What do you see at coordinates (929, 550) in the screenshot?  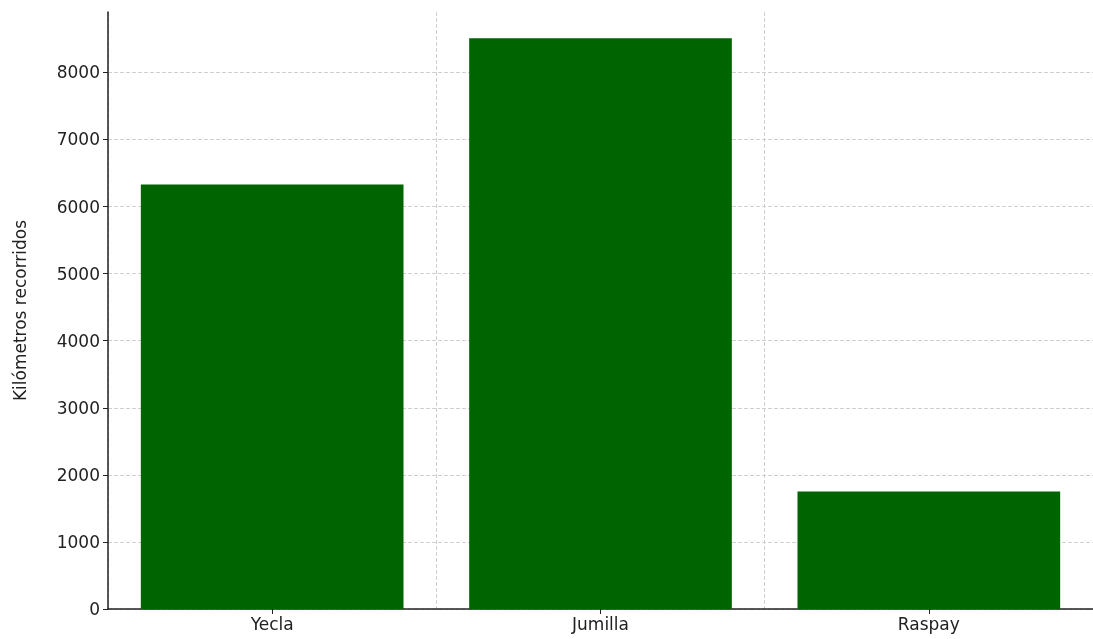 I see `bar` at bounding box center [929, 550].